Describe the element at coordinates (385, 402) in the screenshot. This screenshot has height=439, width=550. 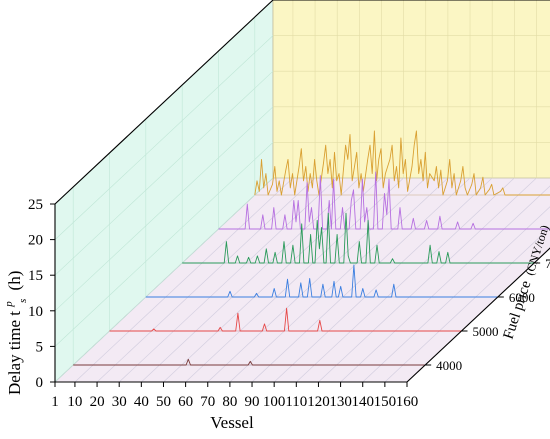
I see `x-tick-label-15: 150` at that location.